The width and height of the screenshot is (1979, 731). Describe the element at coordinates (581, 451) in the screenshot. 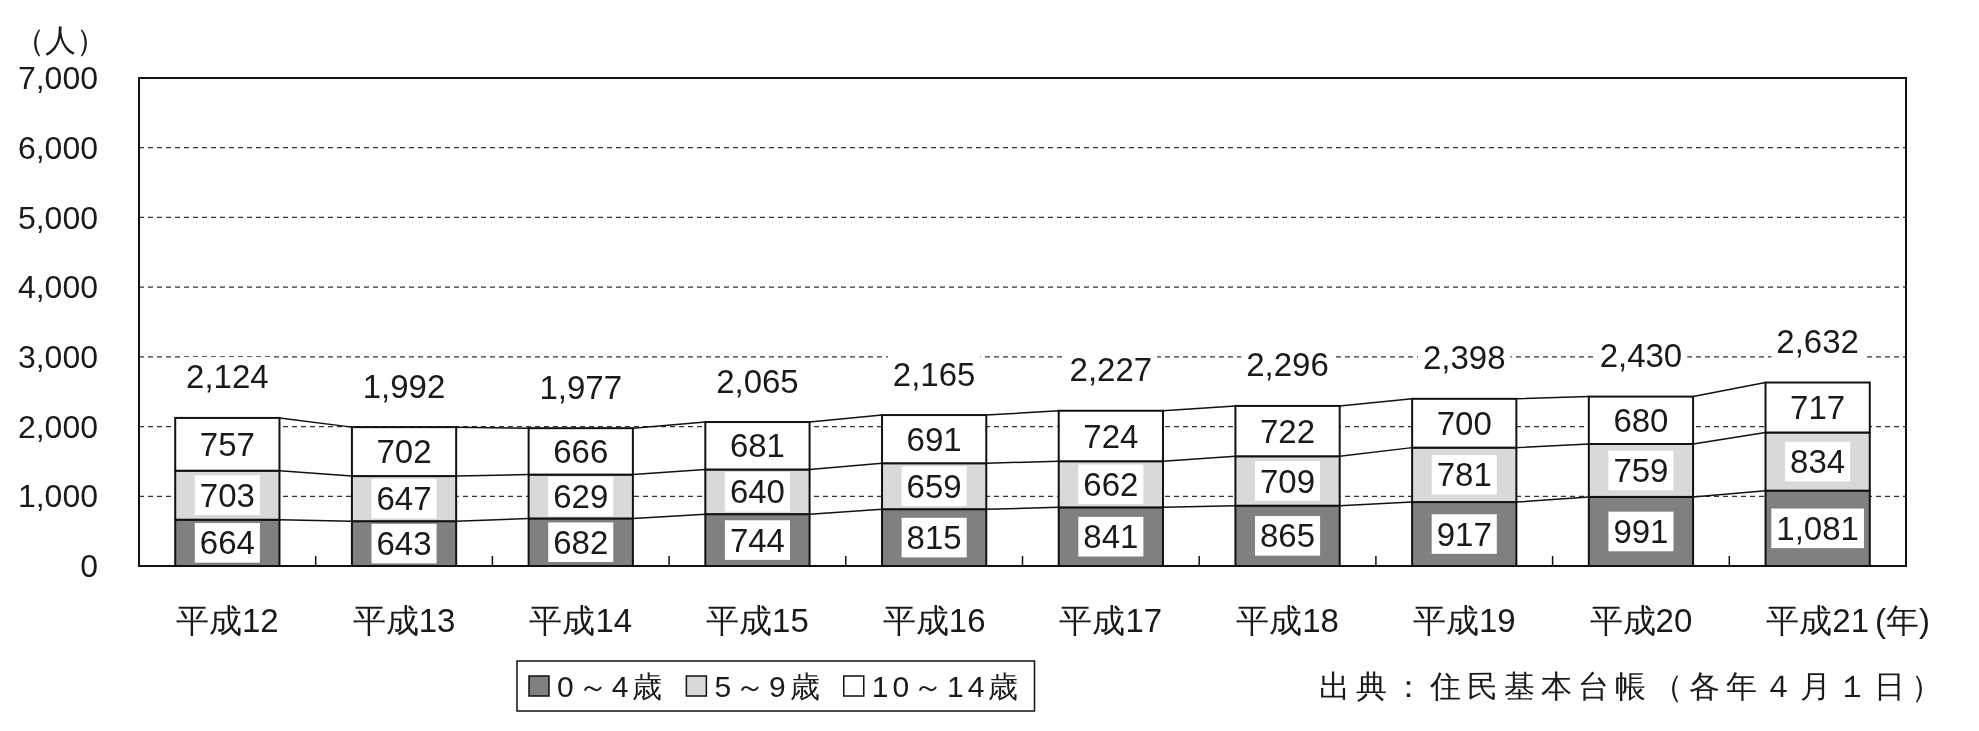

I see `data-label: 666` at that location.